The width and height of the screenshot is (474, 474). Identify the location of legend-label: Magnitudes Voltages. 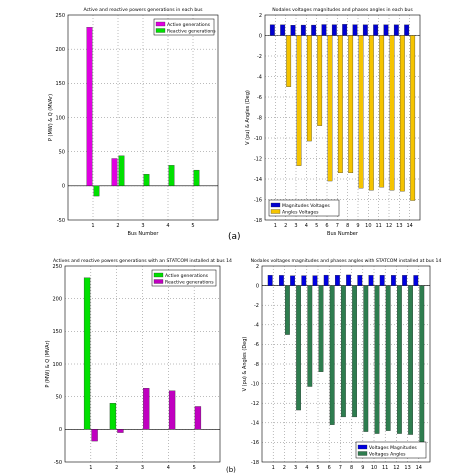
(306, 206).